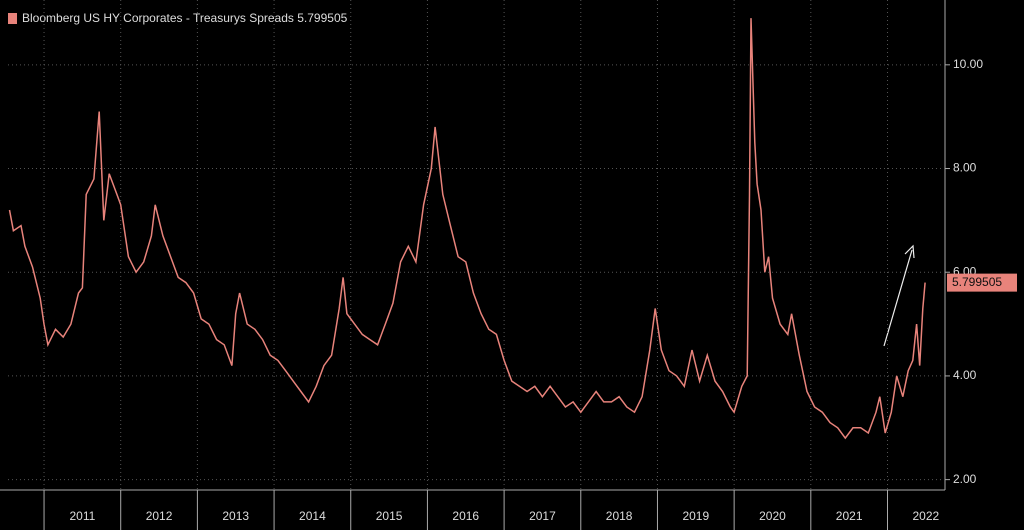 The image size is (1024, 530). What do you see at coordinates (389, 516) in the screenshot?
I see `x-tick-label: 2015` at bounding box center [389, 516].